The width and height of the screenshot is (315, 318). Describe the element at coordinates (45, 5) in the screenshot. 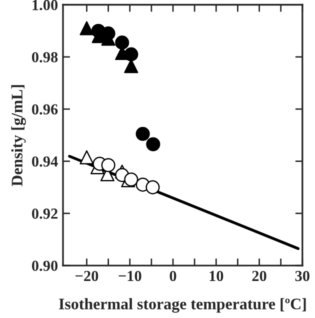

I see `y-tick-label: 1.00` at that location.